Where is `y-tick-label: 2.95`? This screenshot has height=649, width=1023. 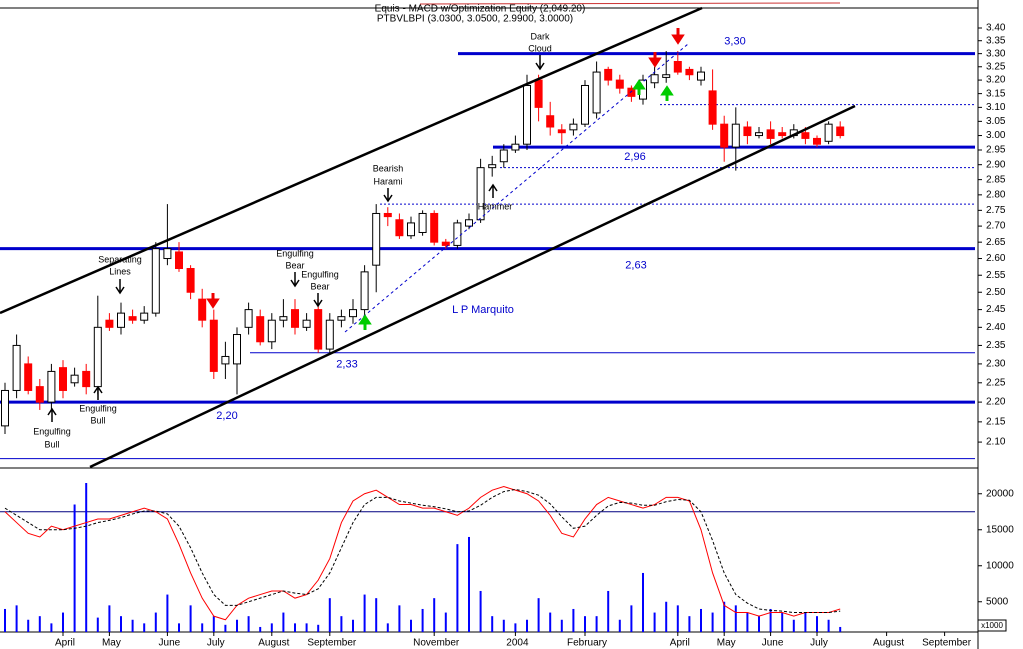 y-tick-label: 2.95 is located at coordinates (996, 150).